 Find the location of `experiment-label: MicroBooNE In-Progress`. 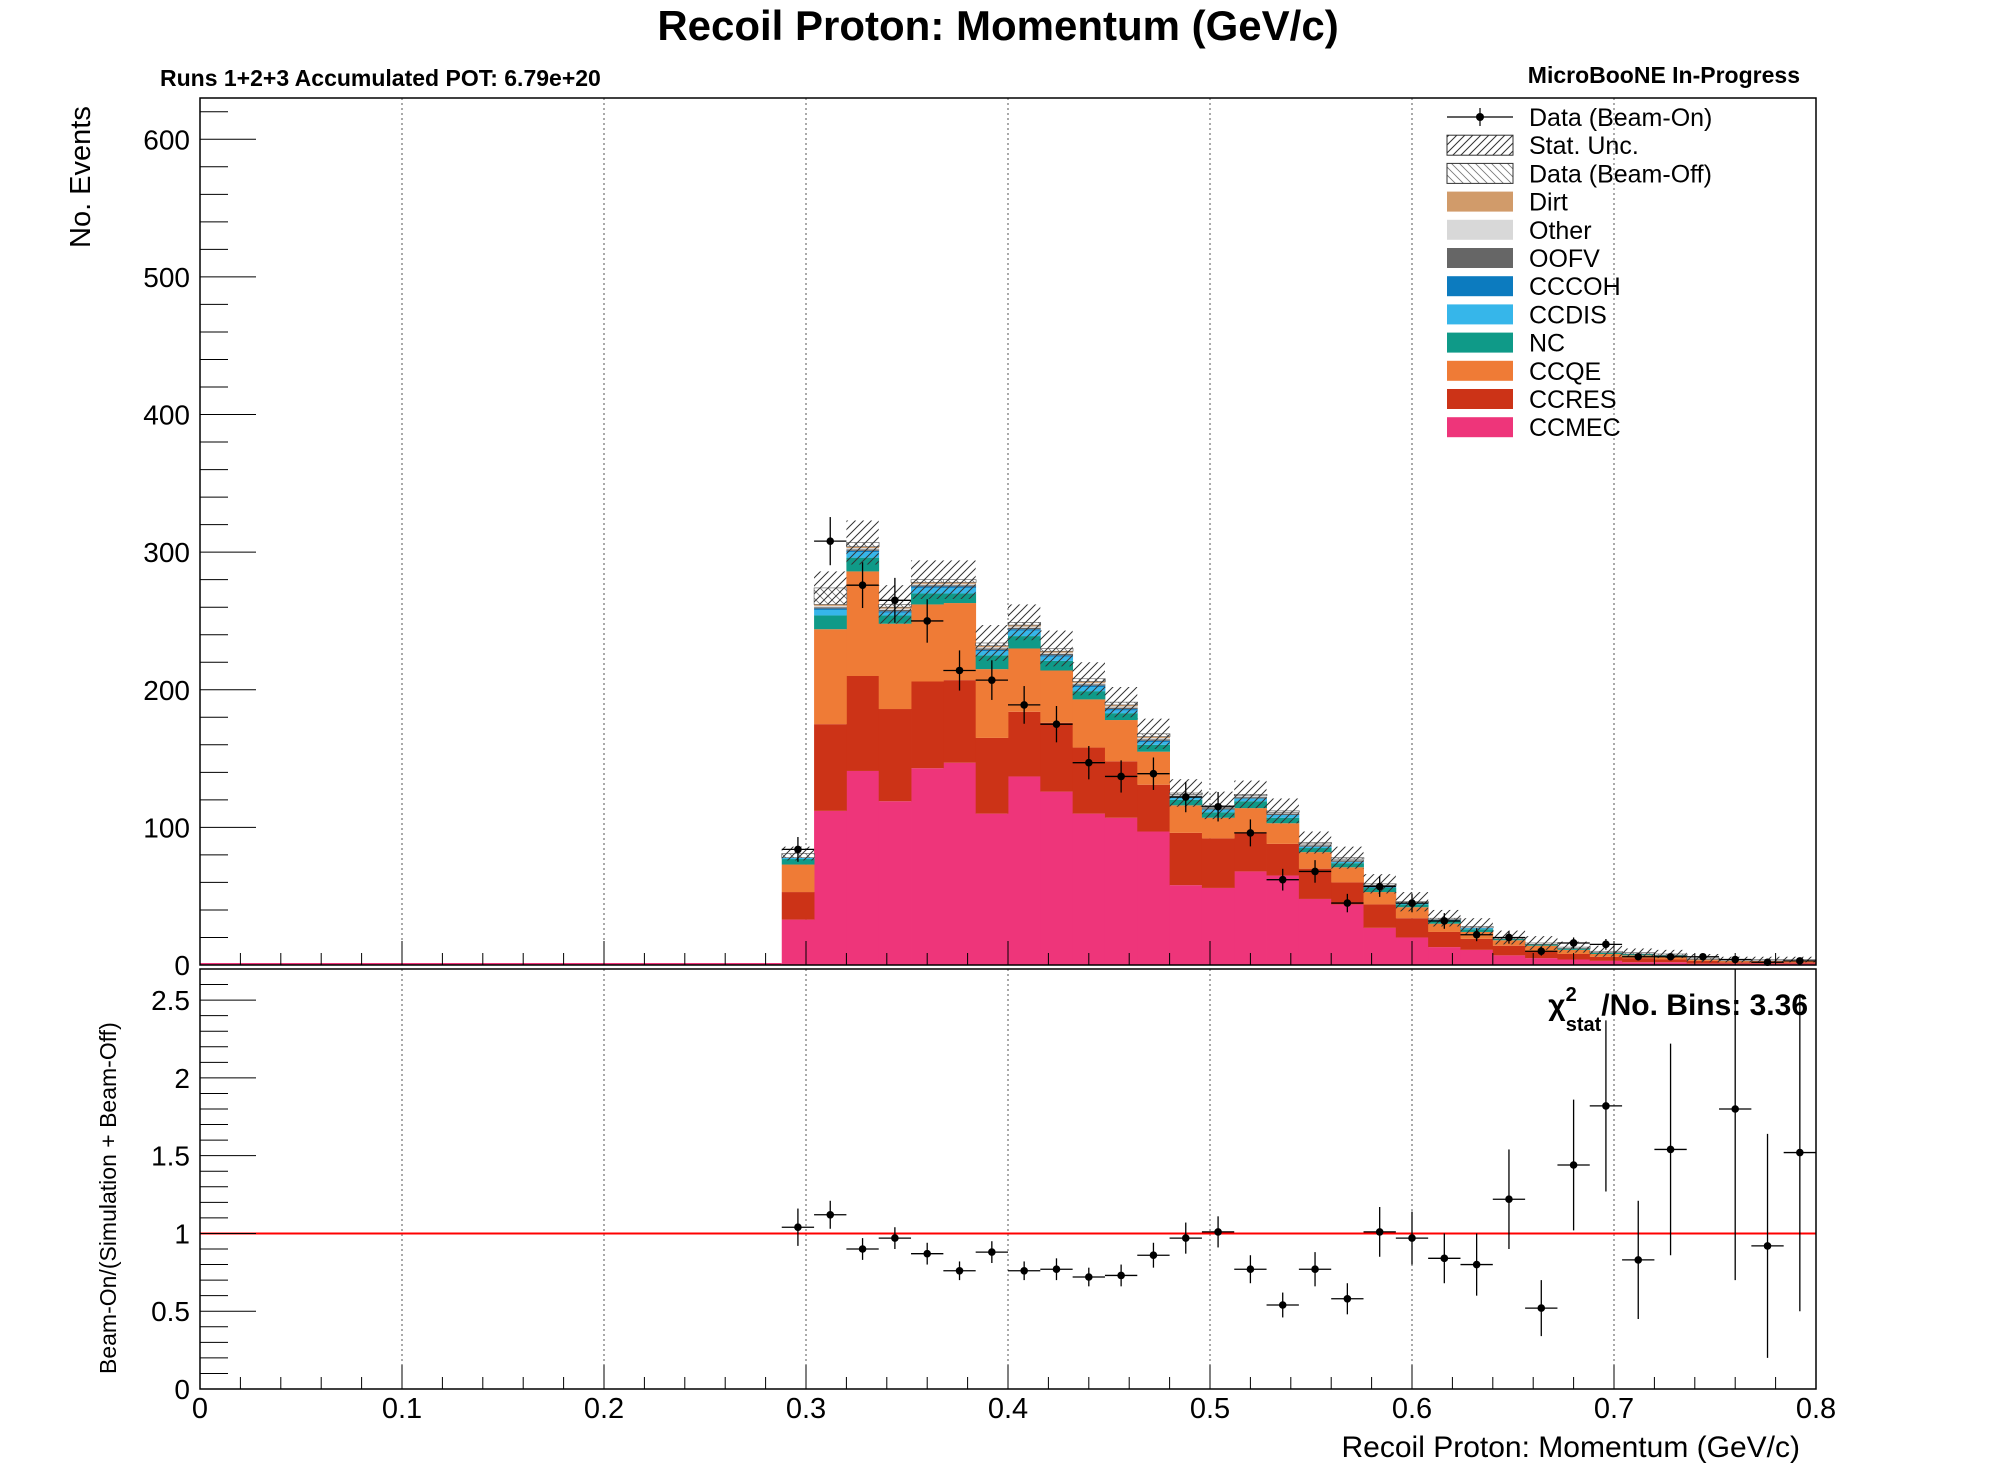

experiment-label: MicroBooNE In-Progress is located at coordinates (1664, 75).